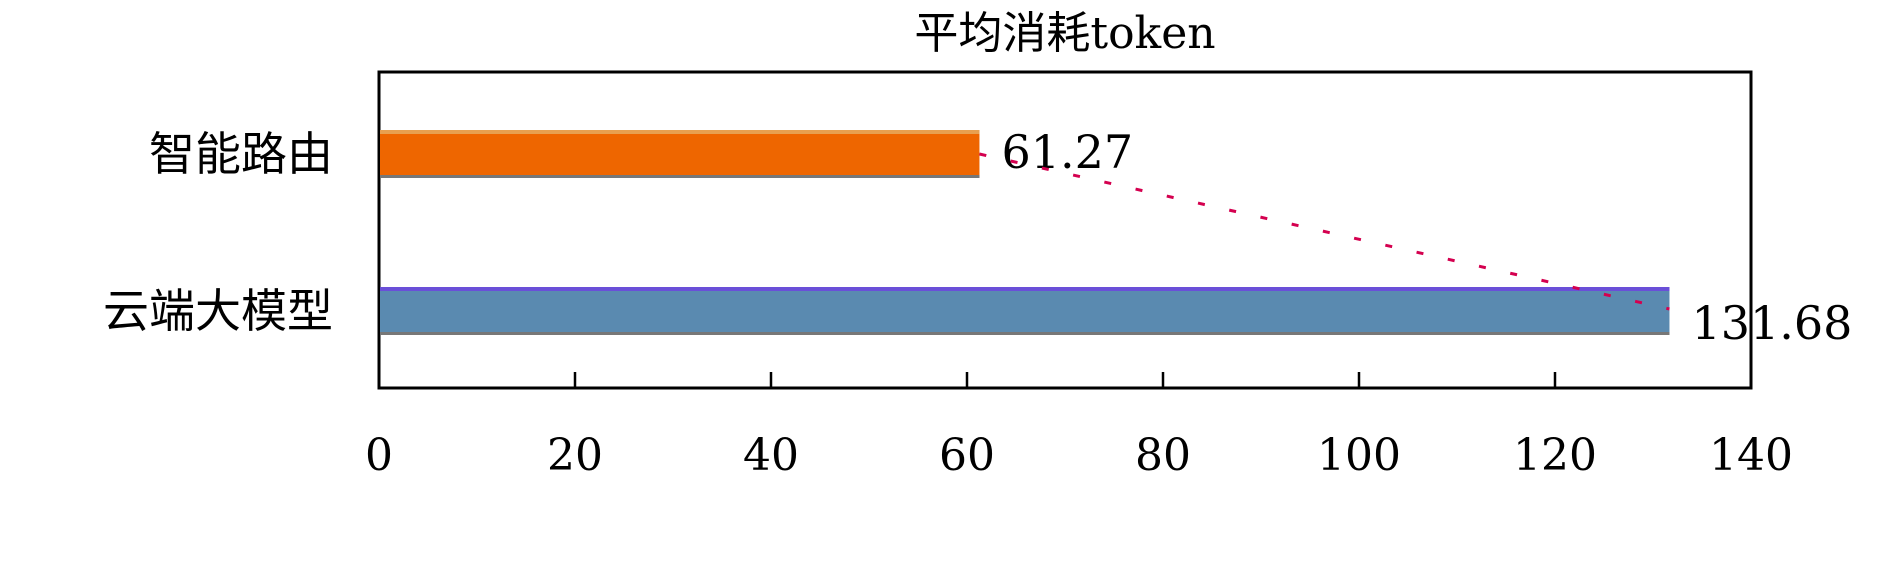 The height and width of the screenshot is (583, 1890). What do you see at coordinates (1064, 33) in the screenshot?
I see `chart-title: 平均消耗token` at bounding box center [1064, 33].